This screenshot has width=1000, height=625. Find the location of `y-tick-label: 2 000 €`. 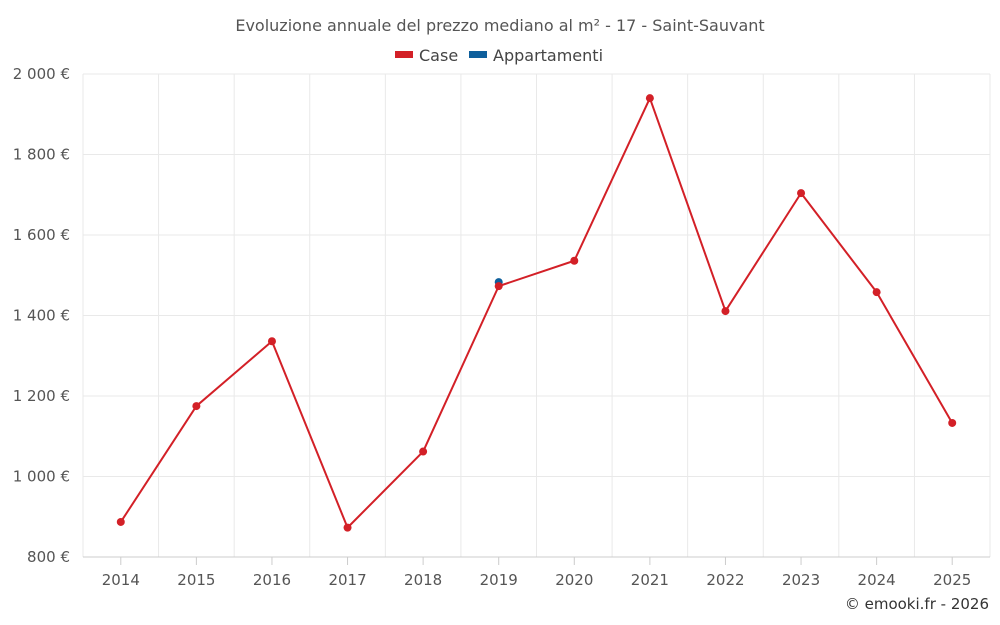

y-tick-label: 2 000 € is located at coordinates (41, 74).